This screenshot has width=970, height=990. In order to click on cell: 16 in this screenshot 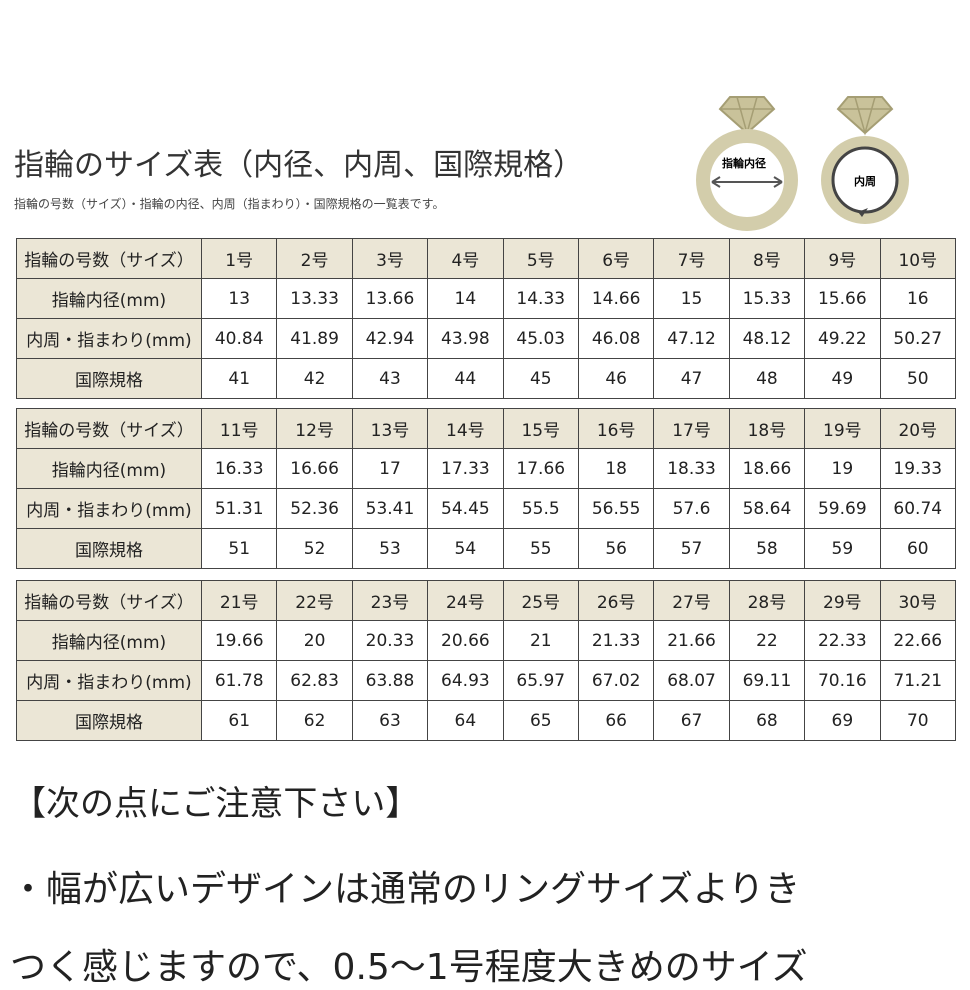, I will do `click(918, 298)`.